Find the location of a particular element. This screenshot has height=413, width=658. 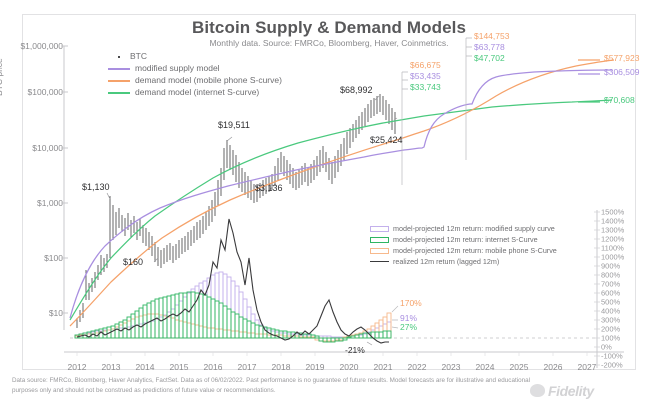

page-title: Bitcoin Supply & Demand Models is located at coordinates (329, 27).